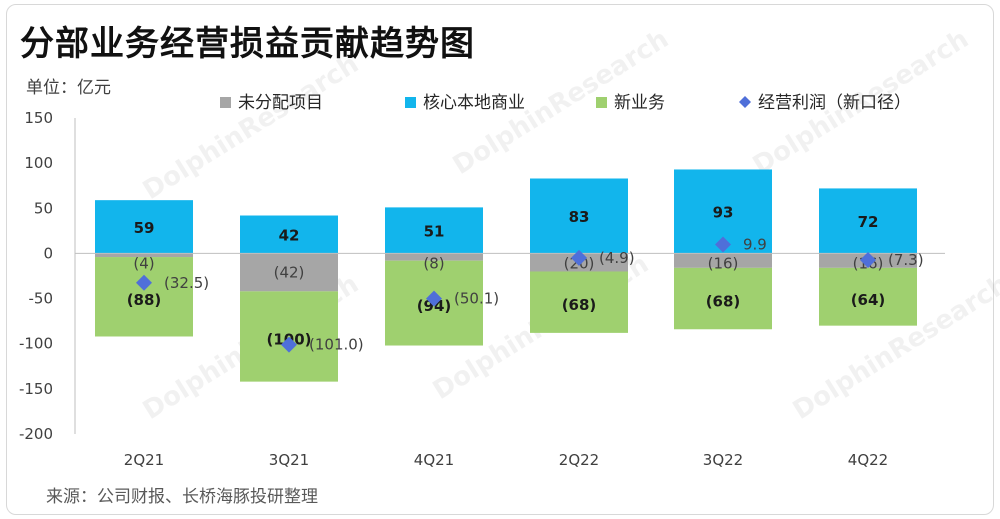 The width and height of the screenshot is (1000, 519). What do you see at coordinates (834, 103) in the screenshot?
I see `legend-label-operating_profit: 经营利润（新口径）` at bounding box center [834, 103].